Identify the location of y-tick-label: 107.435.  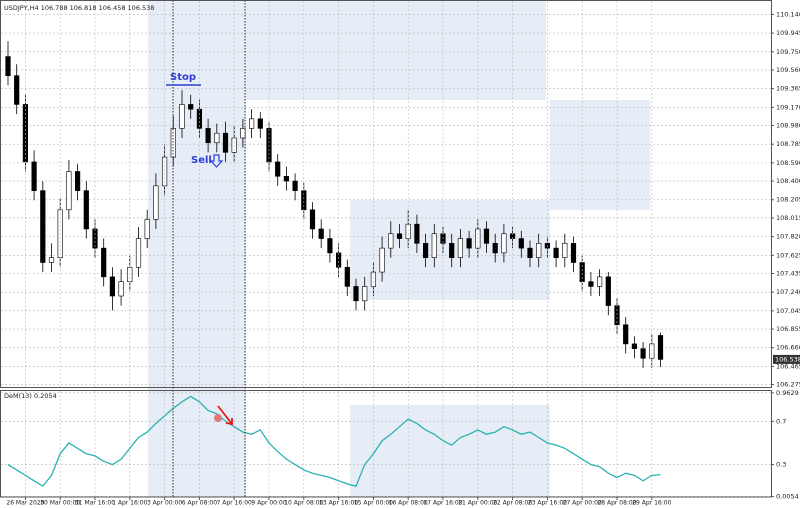
(788, 273).